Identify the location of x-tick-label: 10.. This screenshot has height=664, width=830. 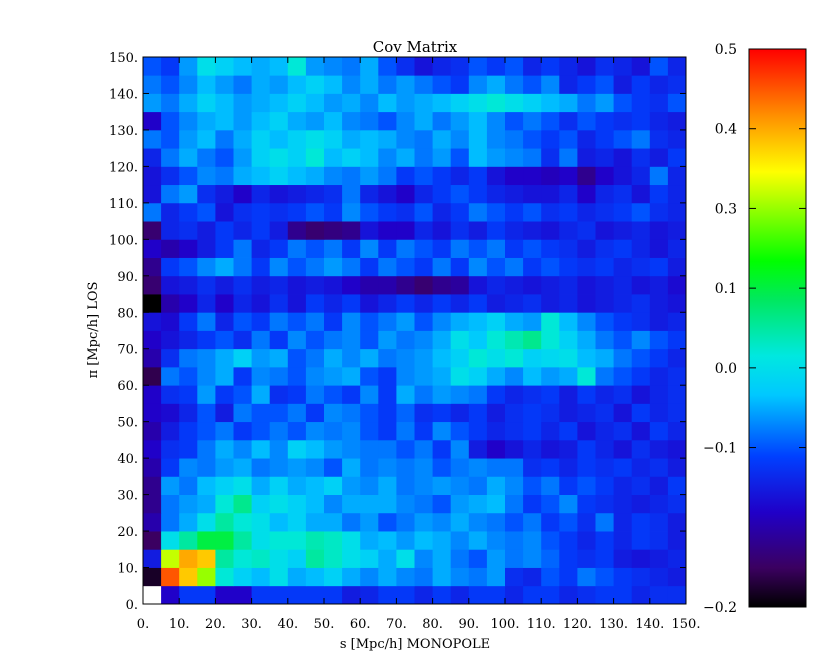
(179, 624).